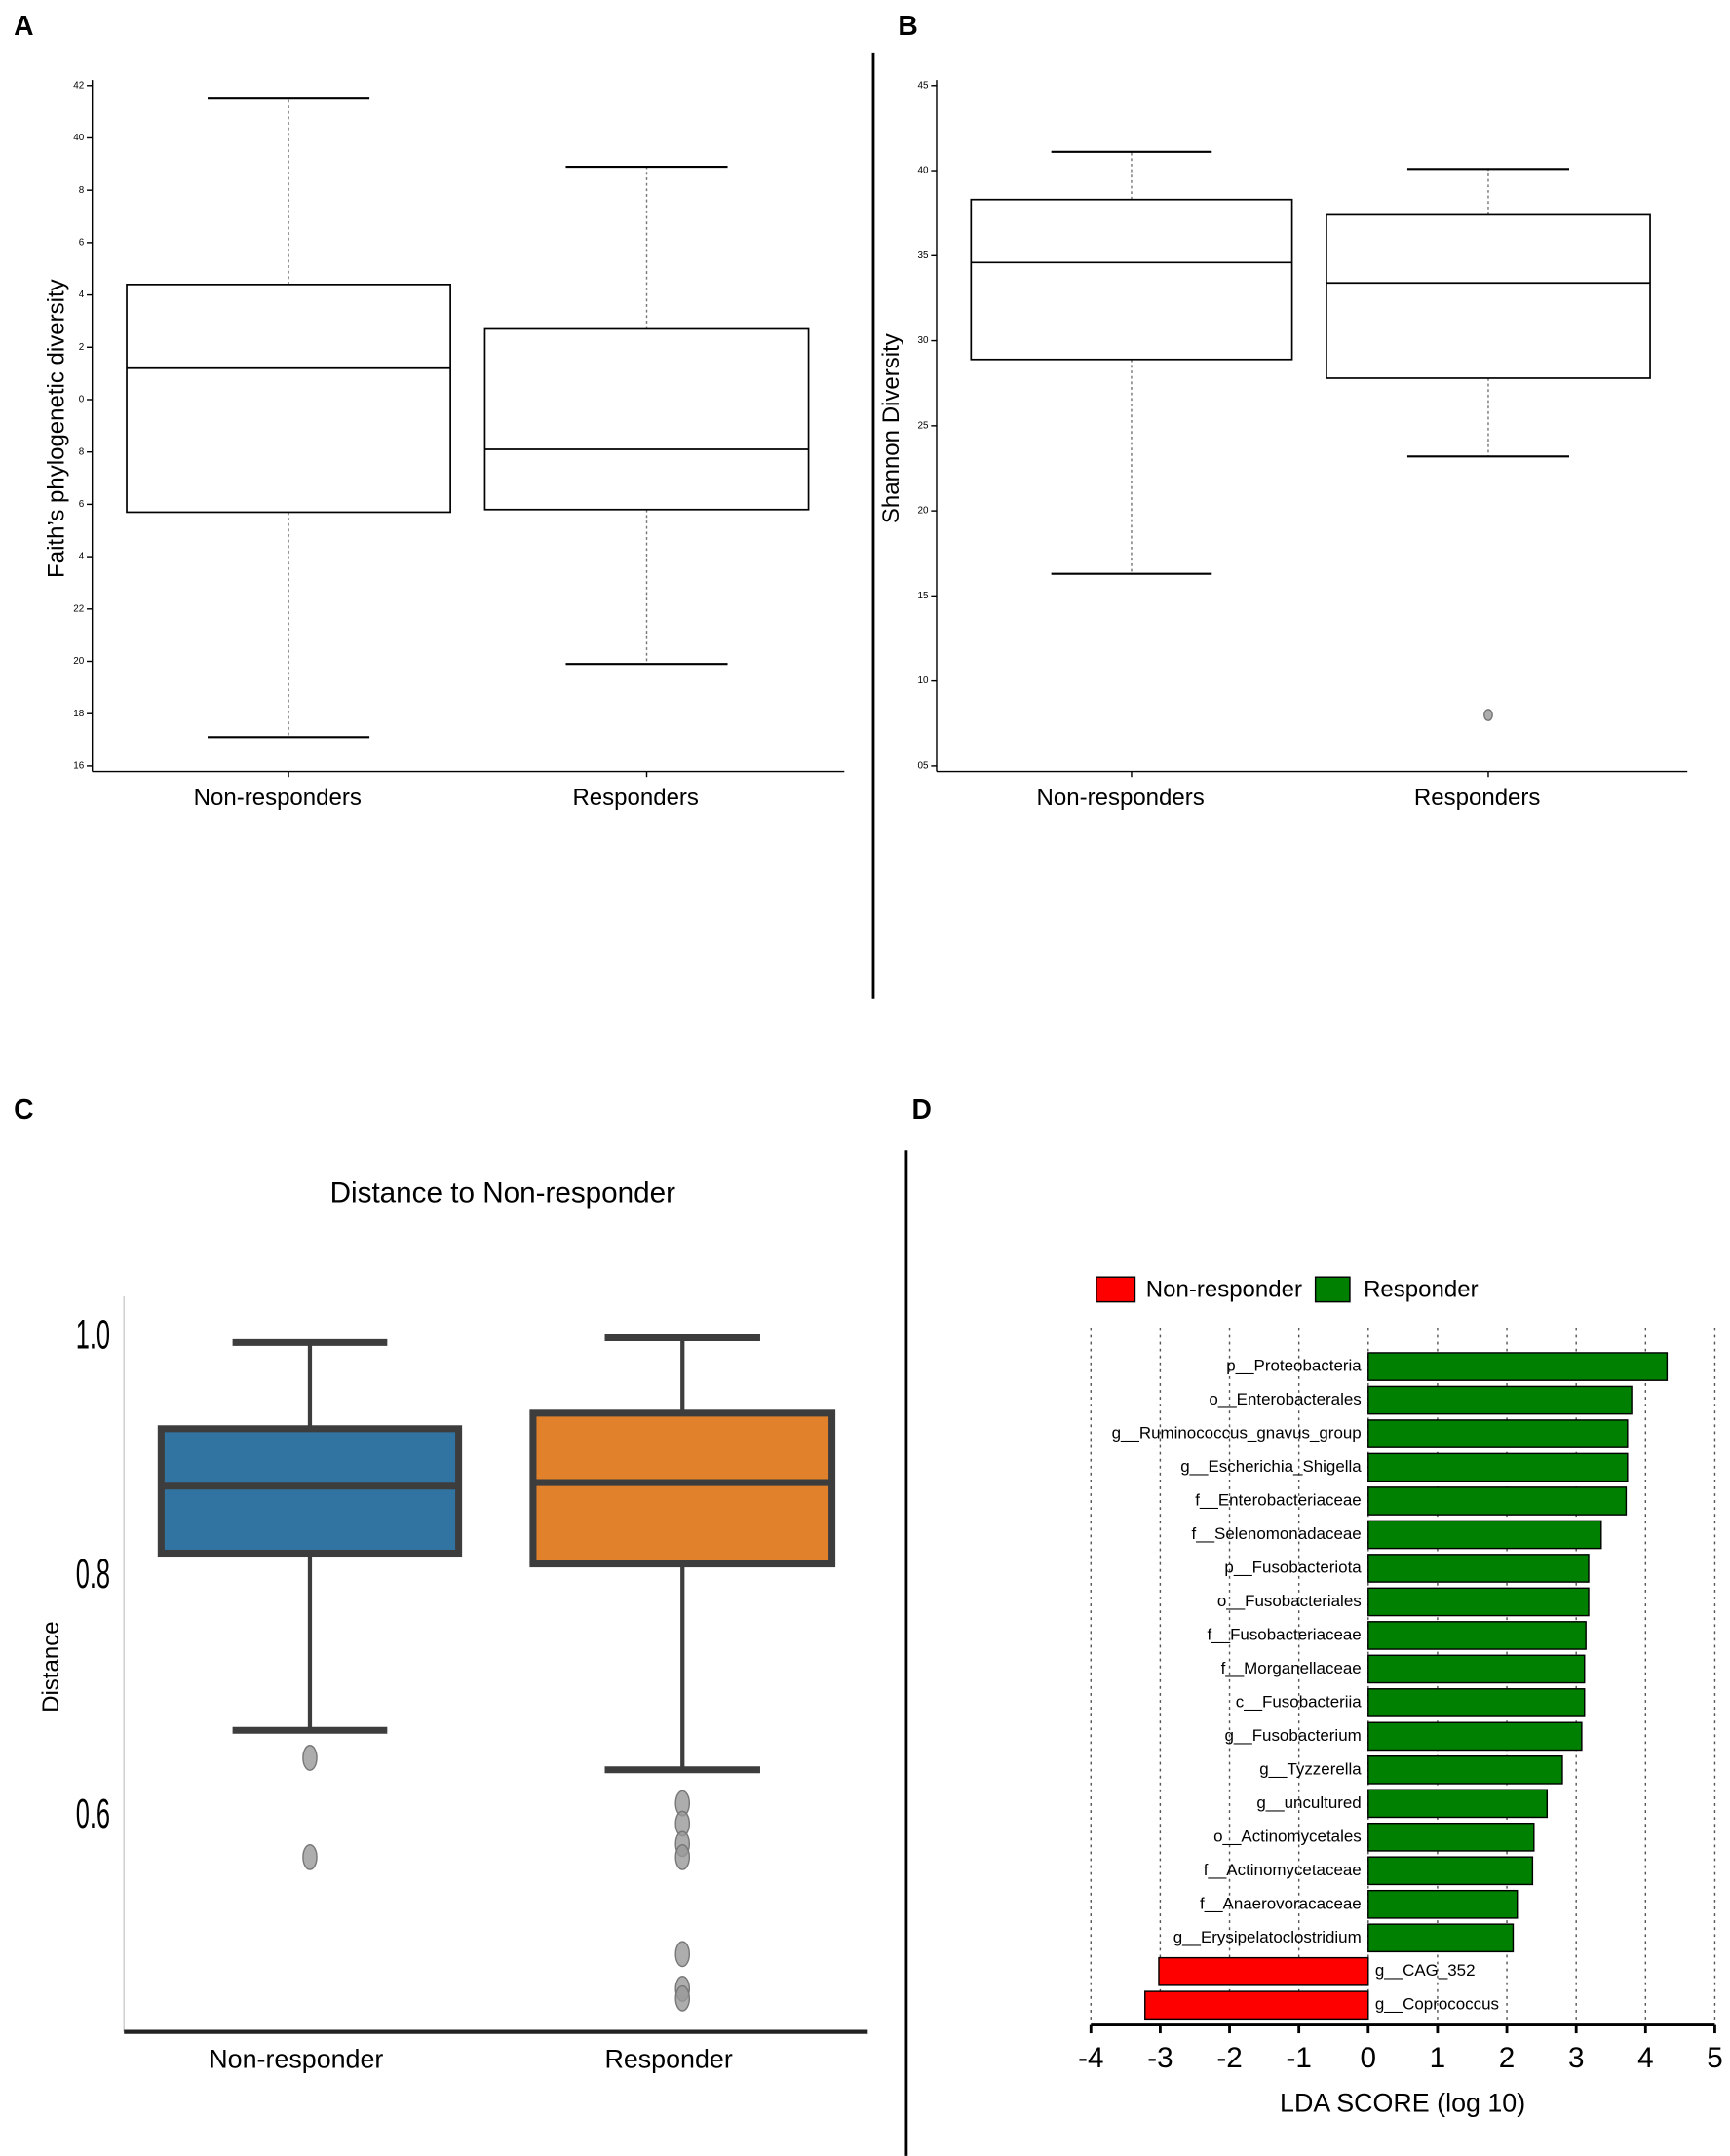  I want to click on y-tick-label: 25, so click(923, 425).